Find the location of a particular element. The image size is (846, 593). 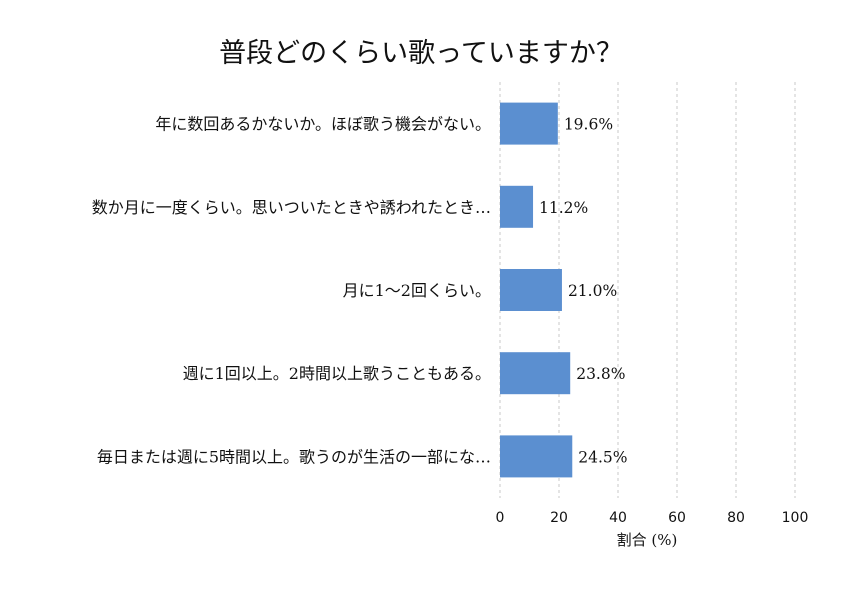

value-labels: 19.6% 11.2% 21.0% 23.8% 24.5% is located at coordinates (583, 291).